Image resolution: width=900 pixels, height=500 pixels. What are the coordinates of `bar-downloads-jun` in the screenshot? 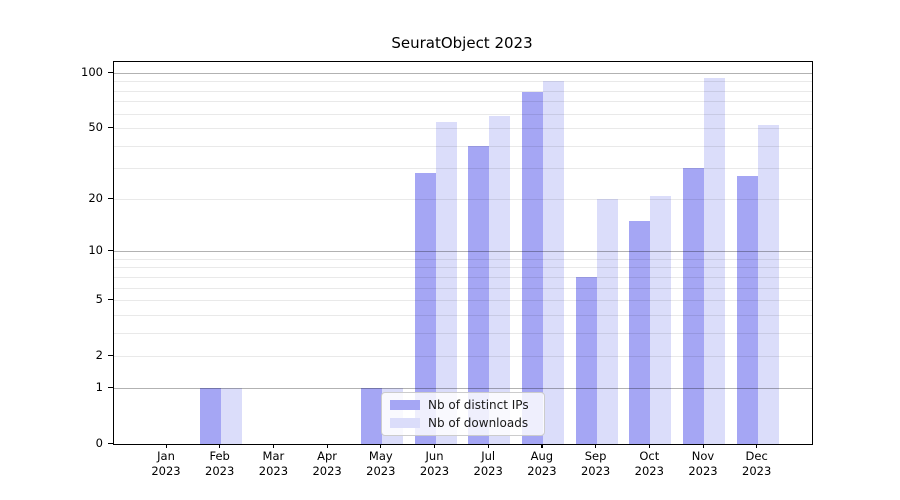 It's located at (446, 282).